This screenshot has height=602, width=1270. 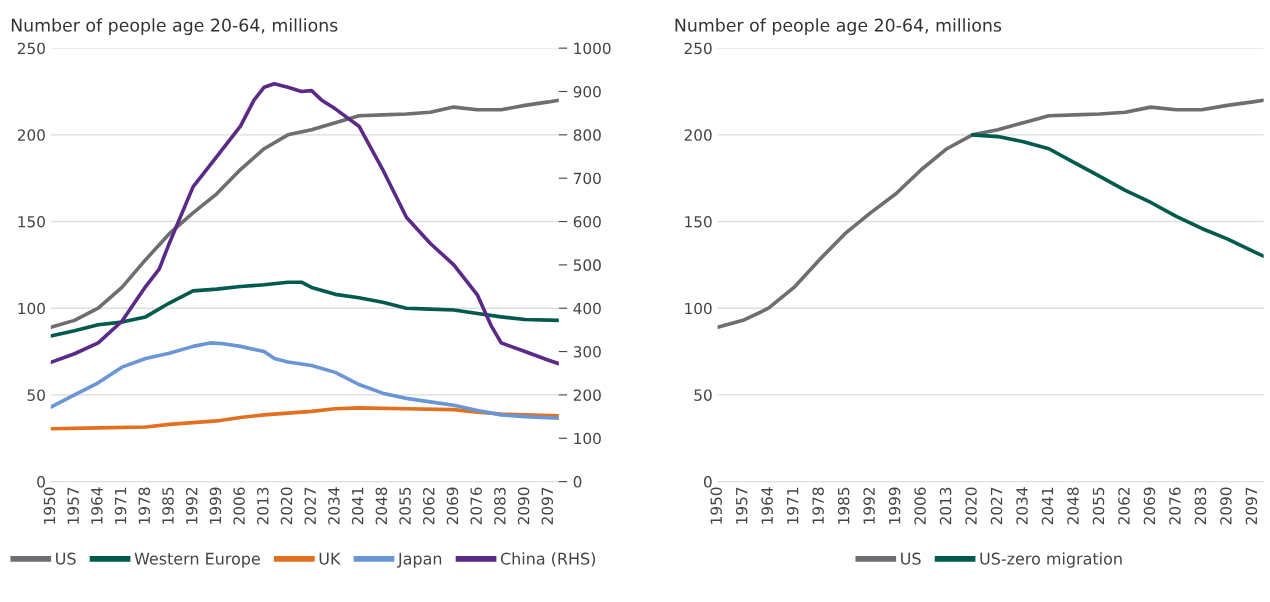 I want to click on legend-label: Western Europe, so click(x=197, y=560).